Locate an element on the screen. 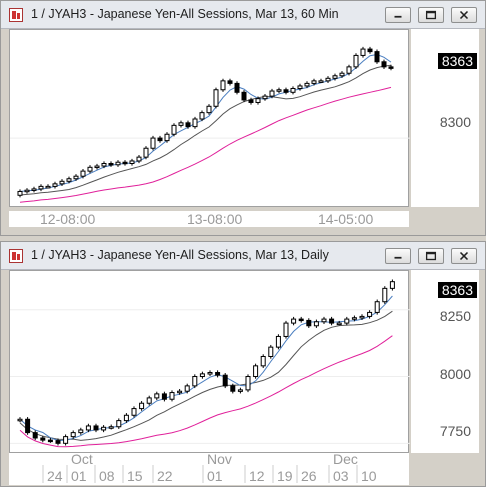  date-tick-label: 19 is located at coordinates (285, 476).